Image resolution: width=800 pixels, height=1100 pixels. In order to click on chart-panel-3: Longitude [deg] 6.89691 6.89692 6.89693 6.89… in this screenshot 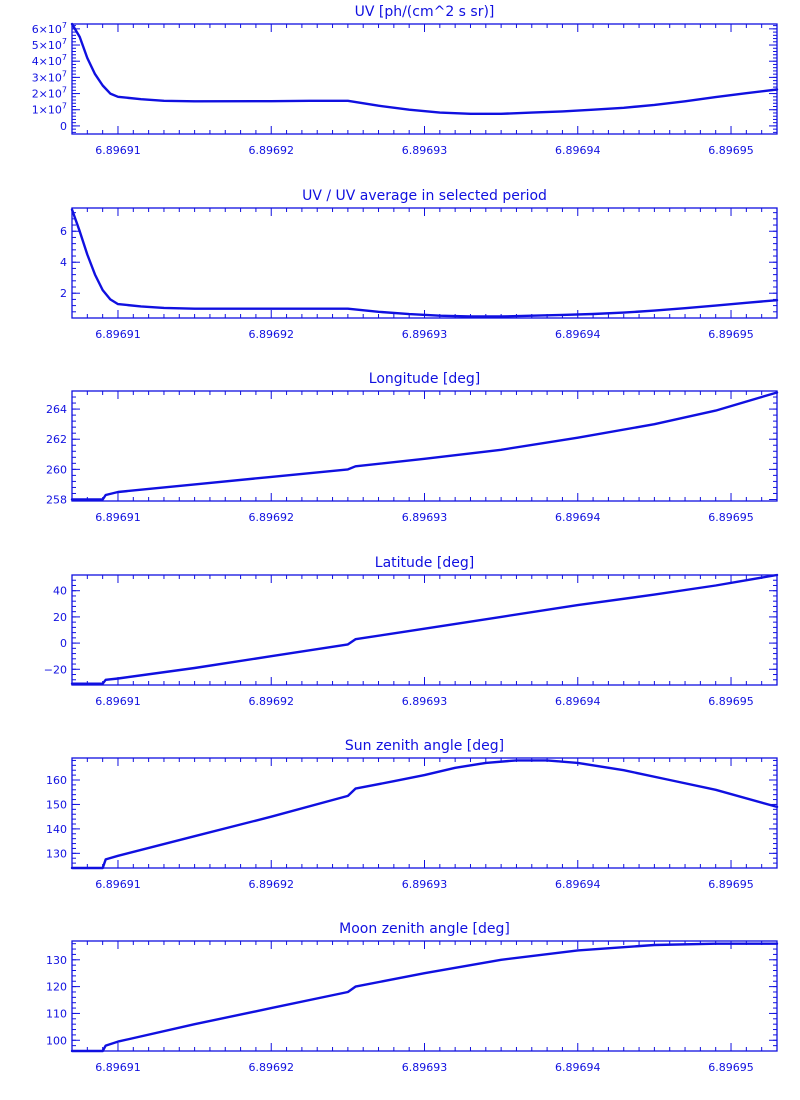, I will do `click(412, 447)`.